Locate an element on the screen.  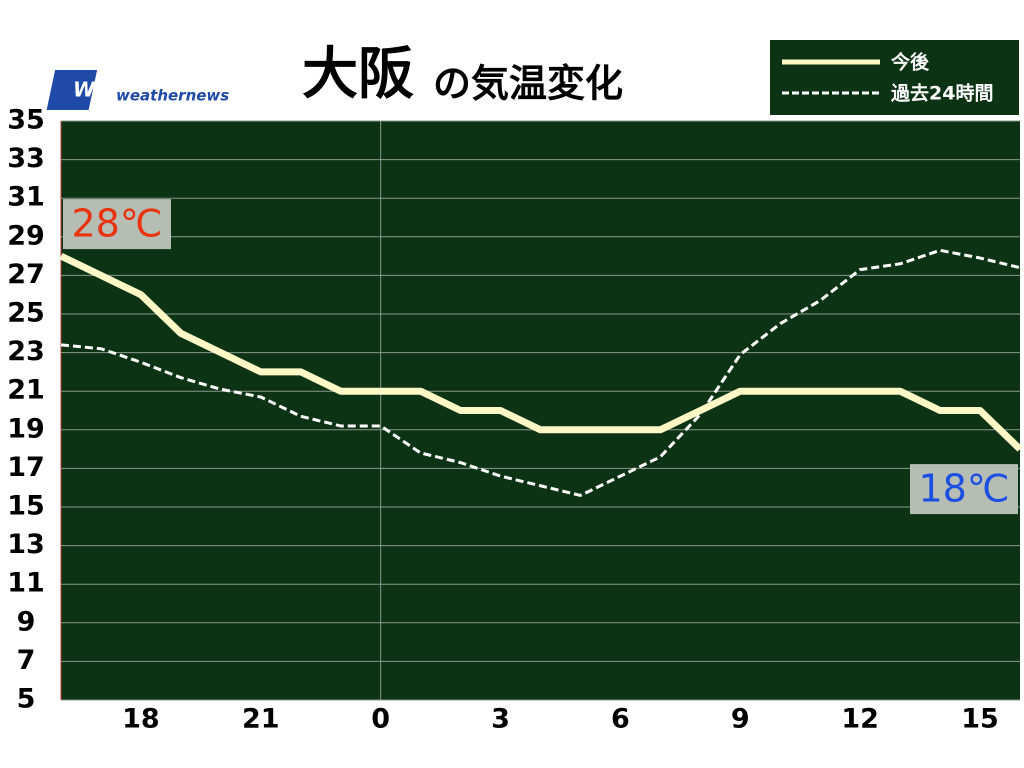
annotation-text: 28℃ is located at coordinates (116, 224).